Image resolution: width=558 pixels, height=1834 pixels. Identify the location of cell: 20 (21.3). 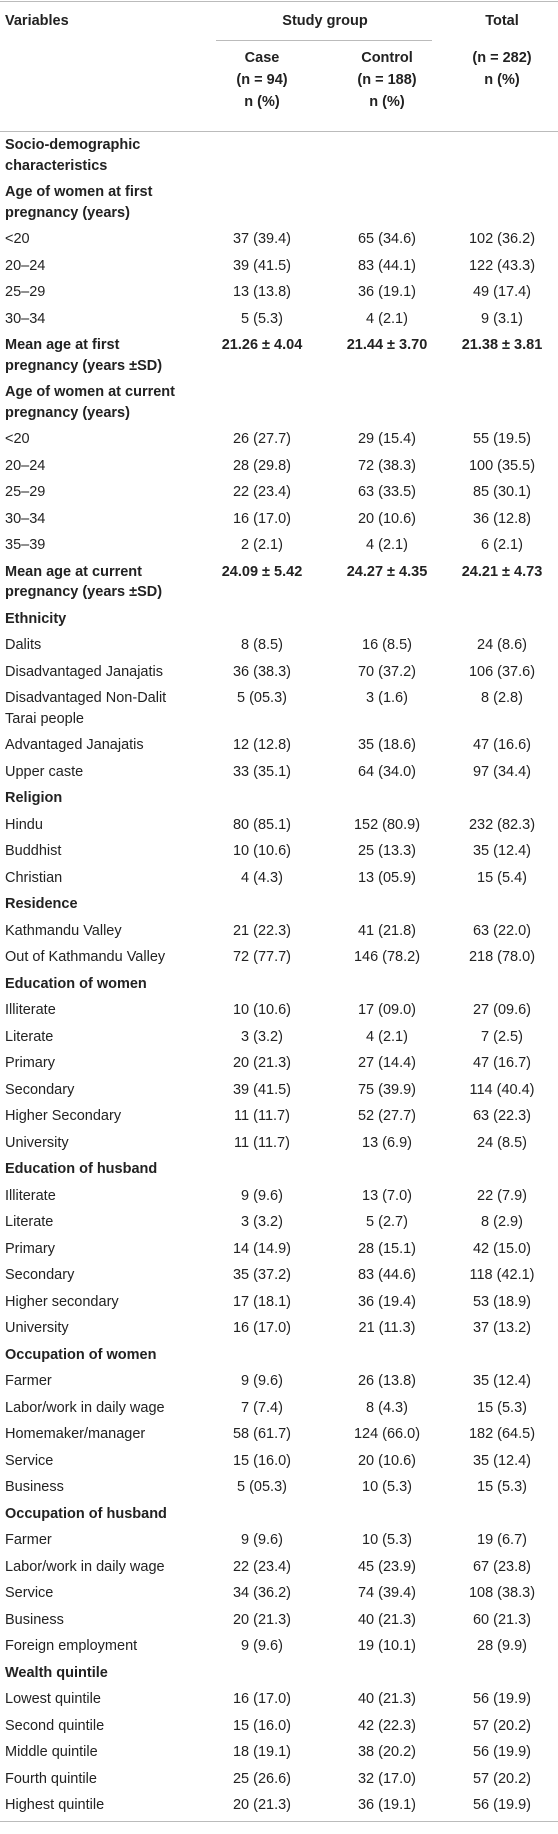
(262, 1805).